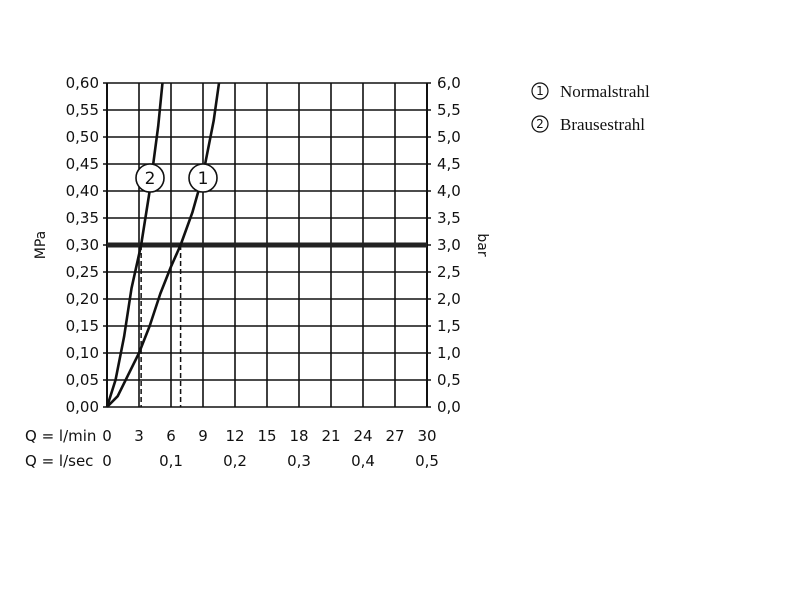 The height and width of the screenshot is (600, 800). What do you see at coordinates (449, 407) in the screenshot?
I see `y-tick-label-right: 0,0` at bounding box center [449, 407].